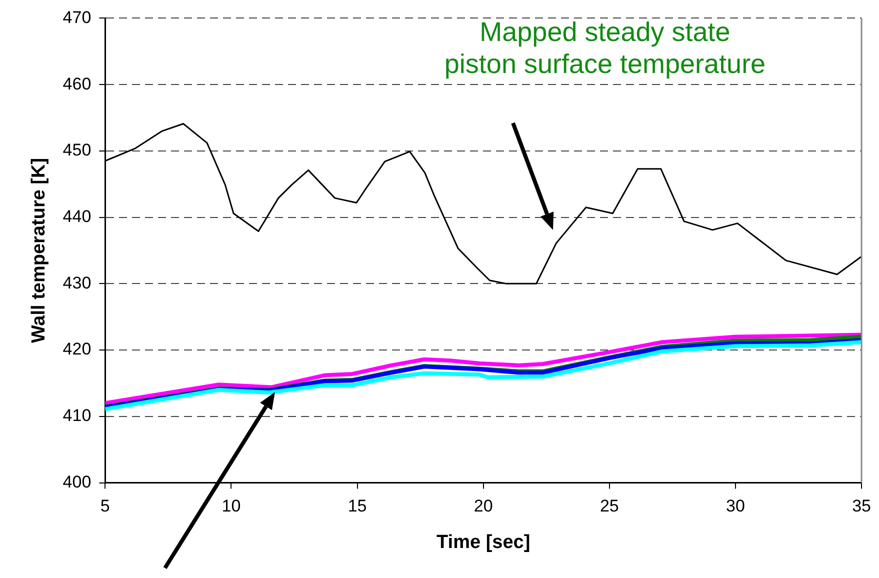 This screenshot has width=879, height=578. I want to click on x-tick-label: 10, so click(231, 506).